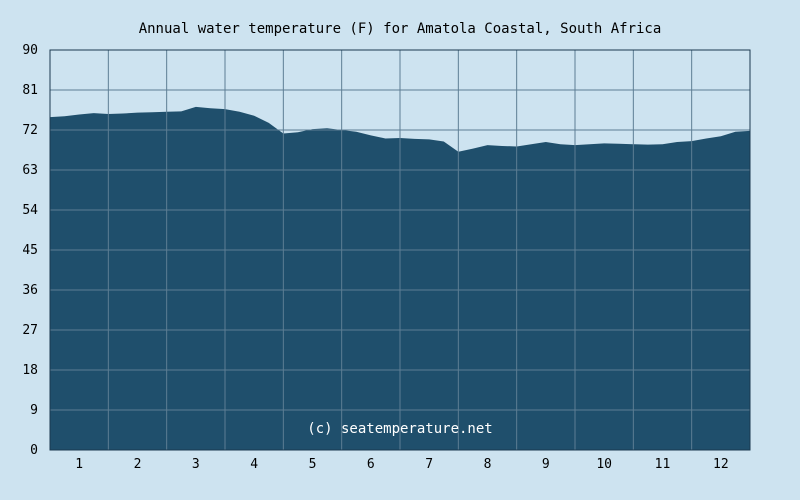 This screenshot has height=500, width=800. What do you see at coordinates (401, 464) in the screenshot?
I see `x-axis-ticks: 1 2 3 4 5 6 7 8 9 10 11 12` at bounding box center [401, 464].